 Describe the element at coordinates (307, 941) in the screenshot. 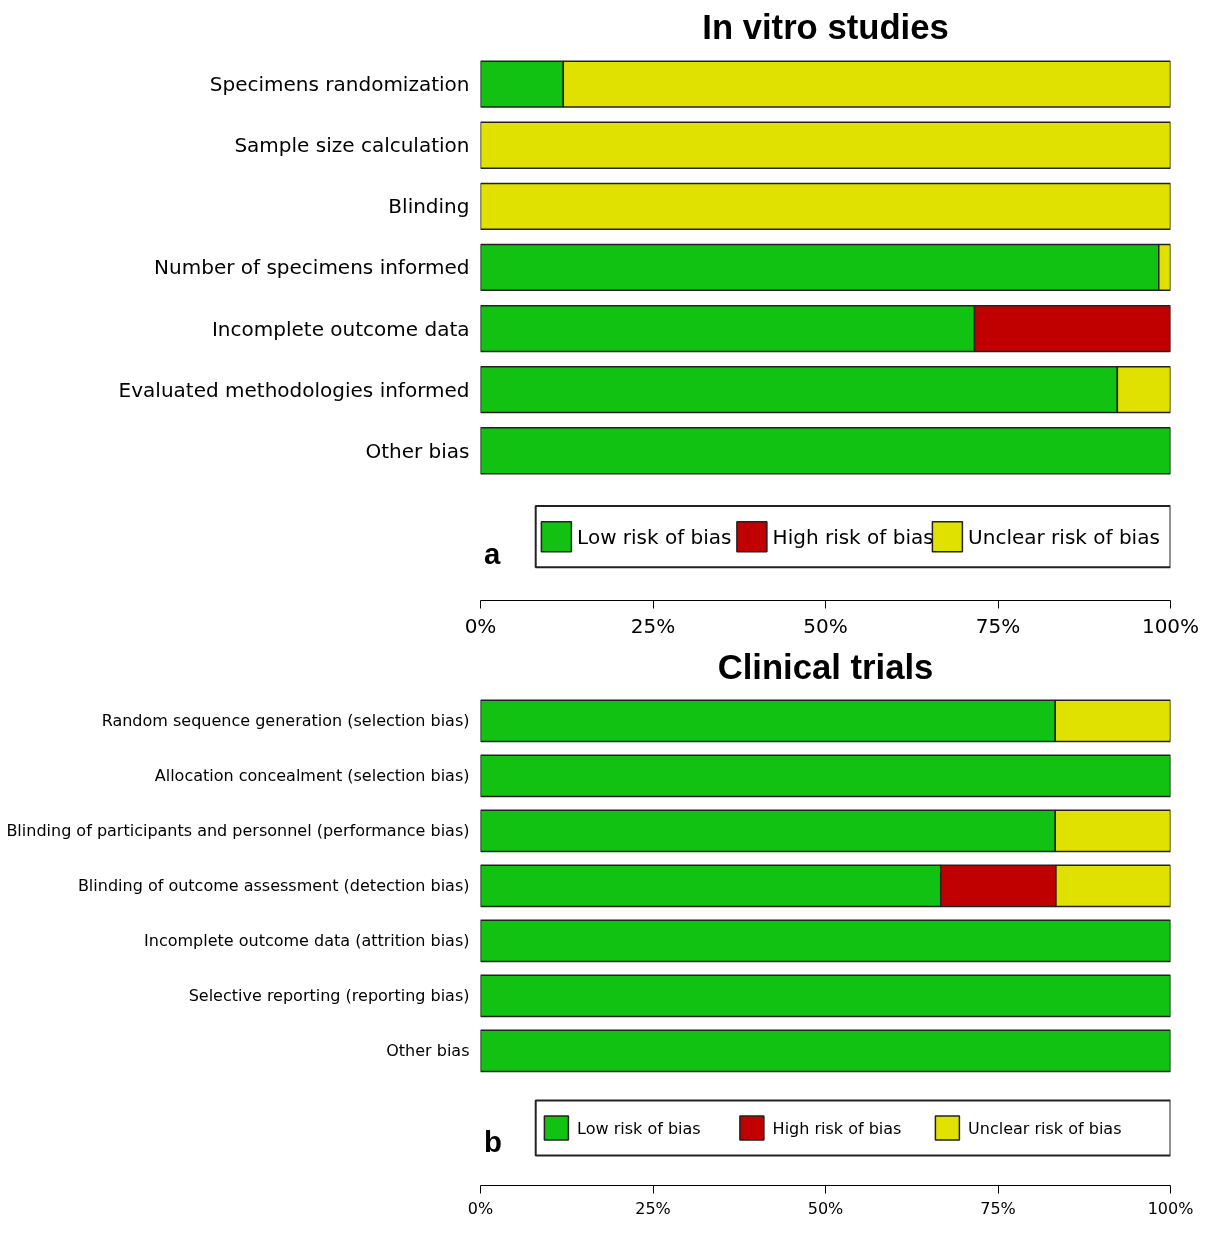

I see `y-tick-label: Incomplete outcome data (attrition bias)` at that location.